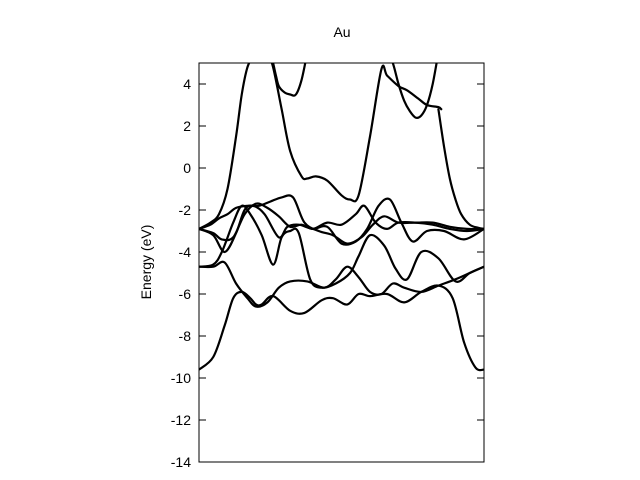  Describe the element at coordinates (185, 336) in the screenshot. I see `y-tick-label: -8` at that location.